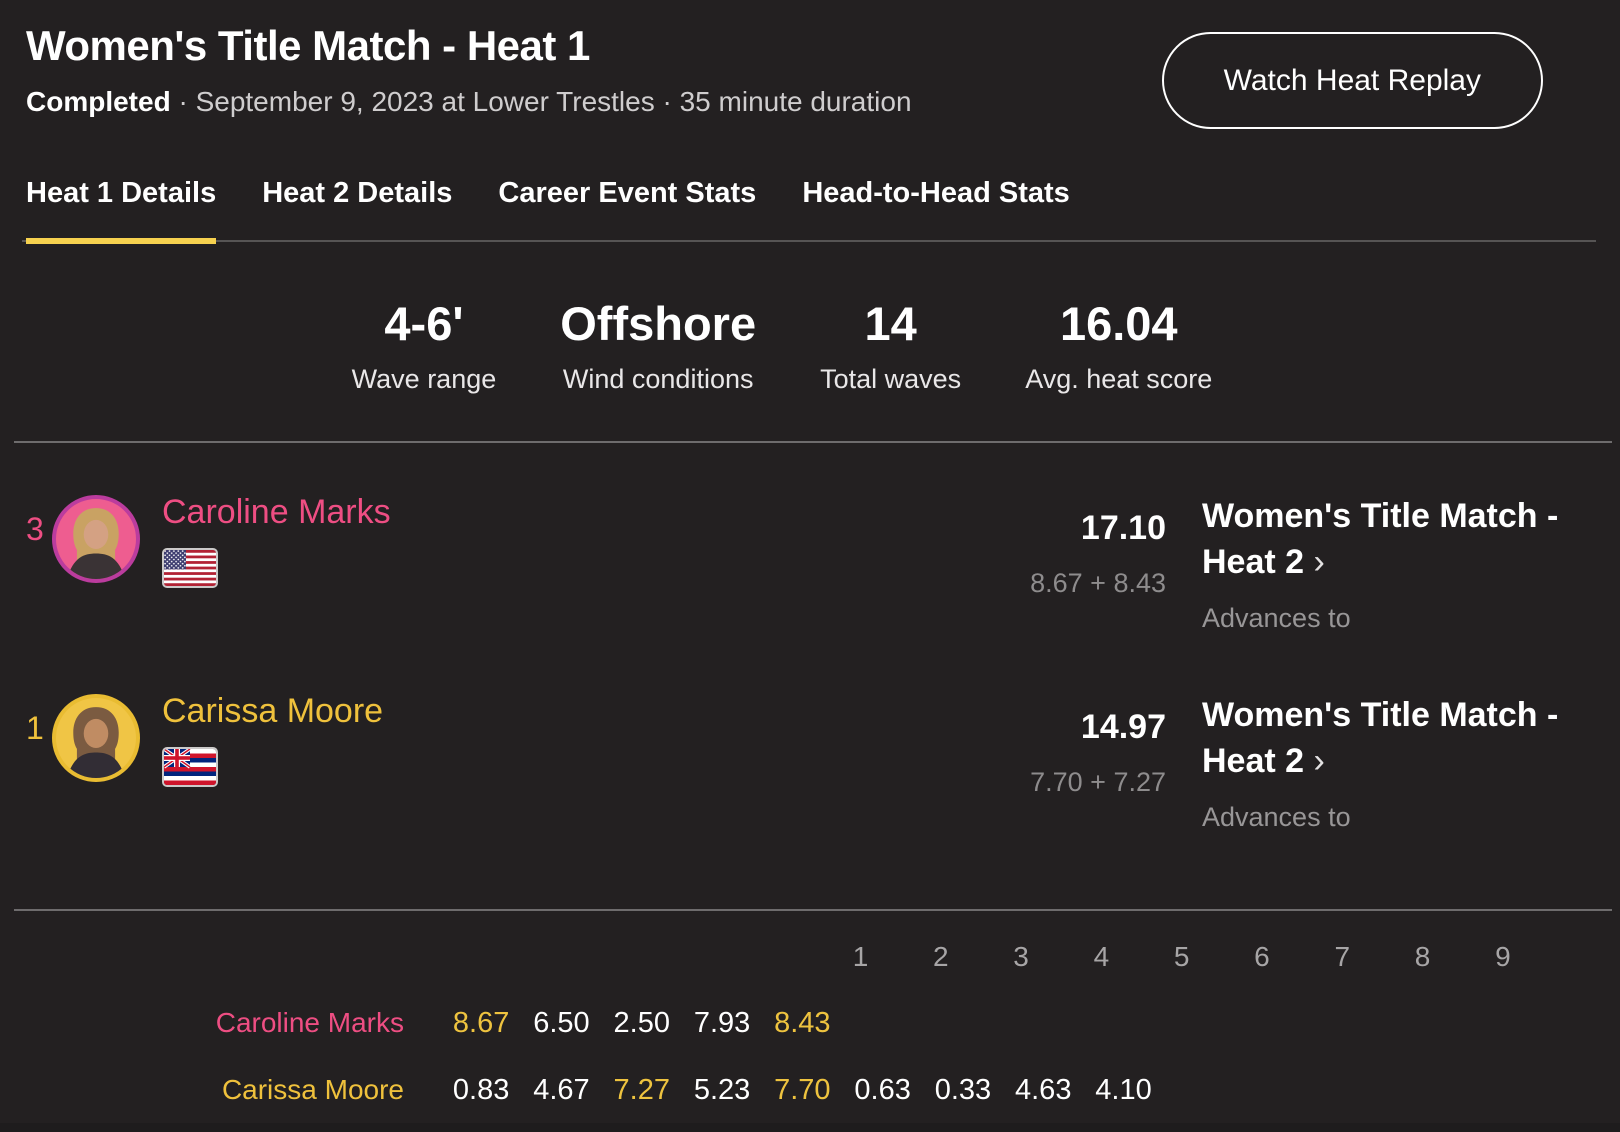 This screenshot has width=1620, height=1132. I want to click on tab-heat-1-details: Heat 1 Details, so click(121, 210).